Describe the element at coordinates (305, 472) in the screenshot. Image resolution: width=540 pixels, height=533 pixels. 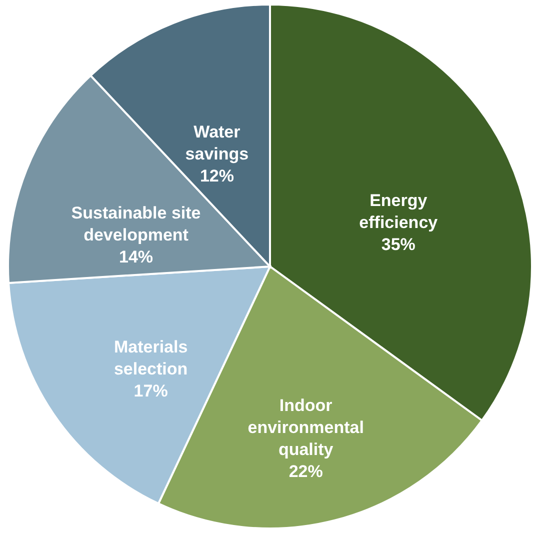
I see `data-label: 22%` at that location.